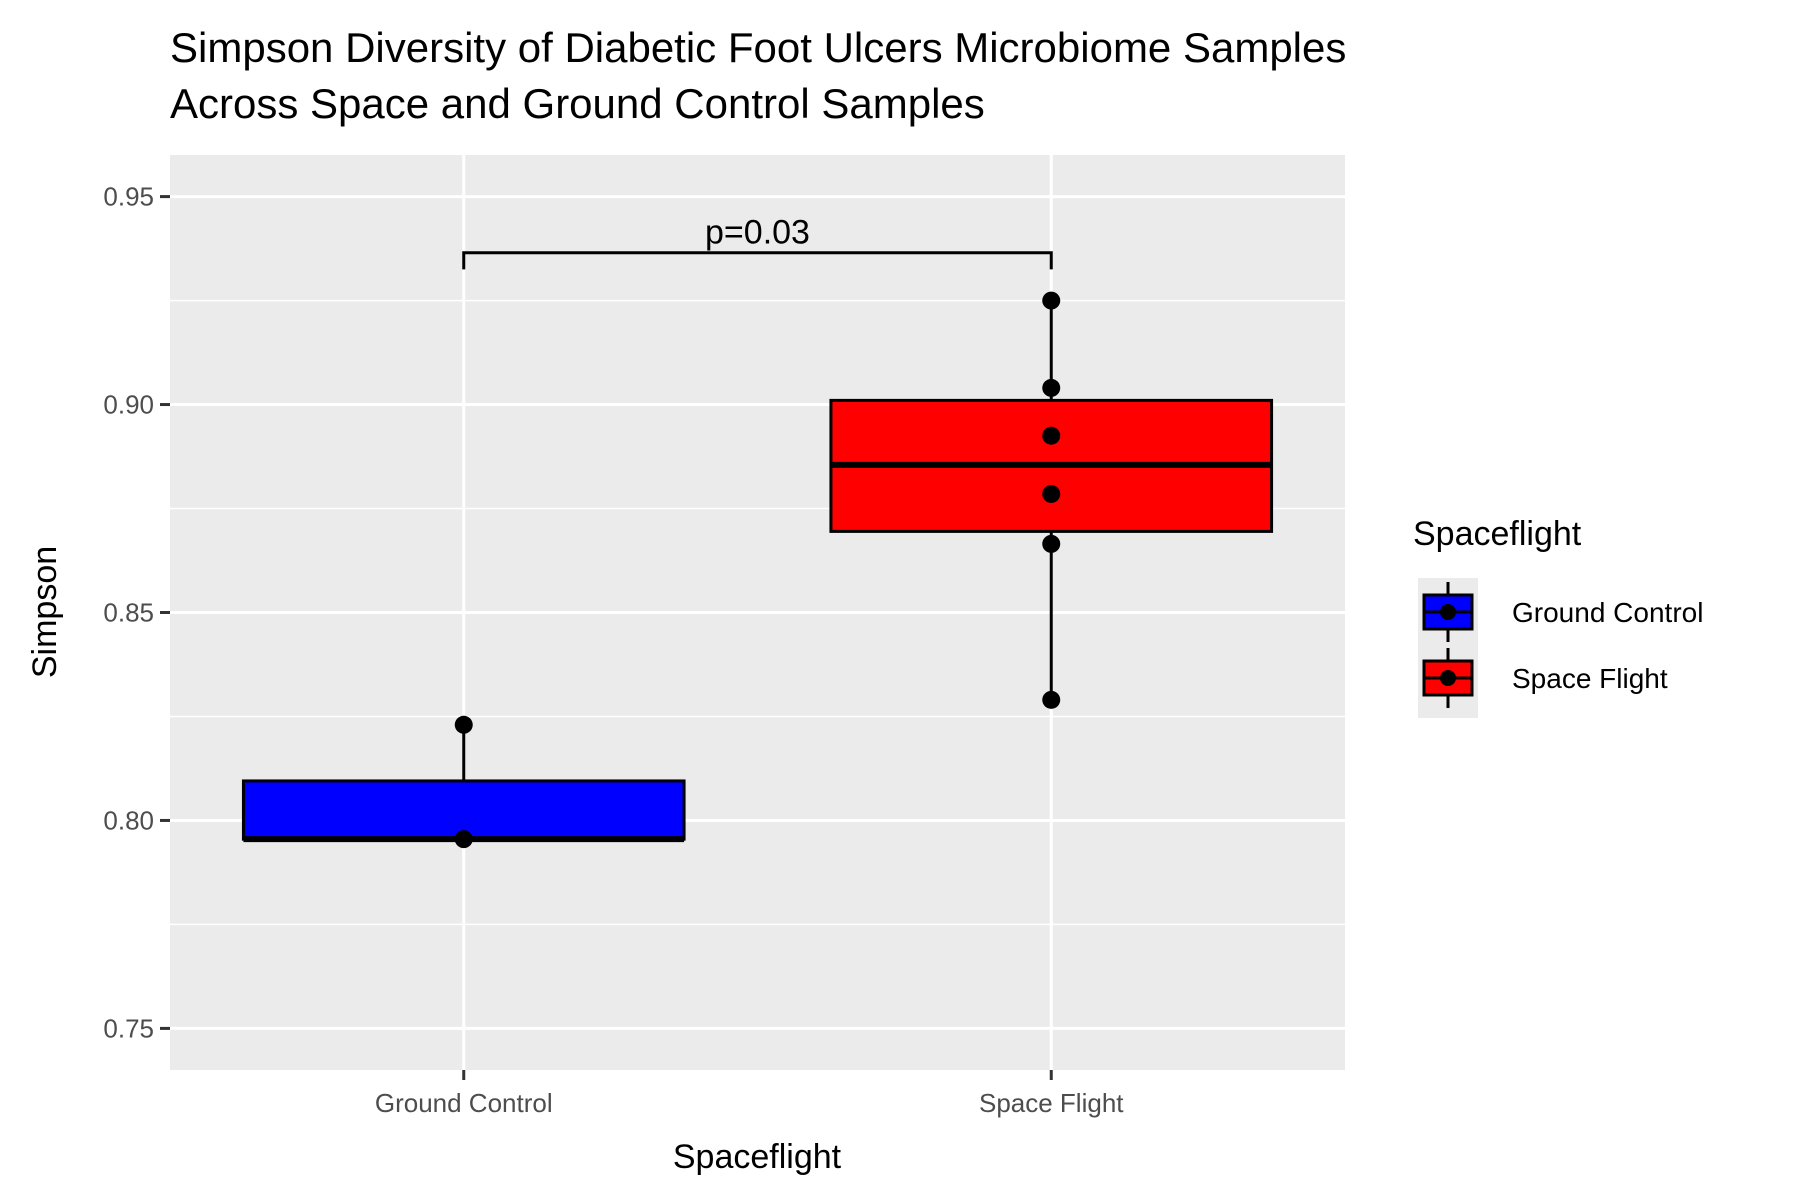  I want to click on significance-bracket, so click(757, 260).